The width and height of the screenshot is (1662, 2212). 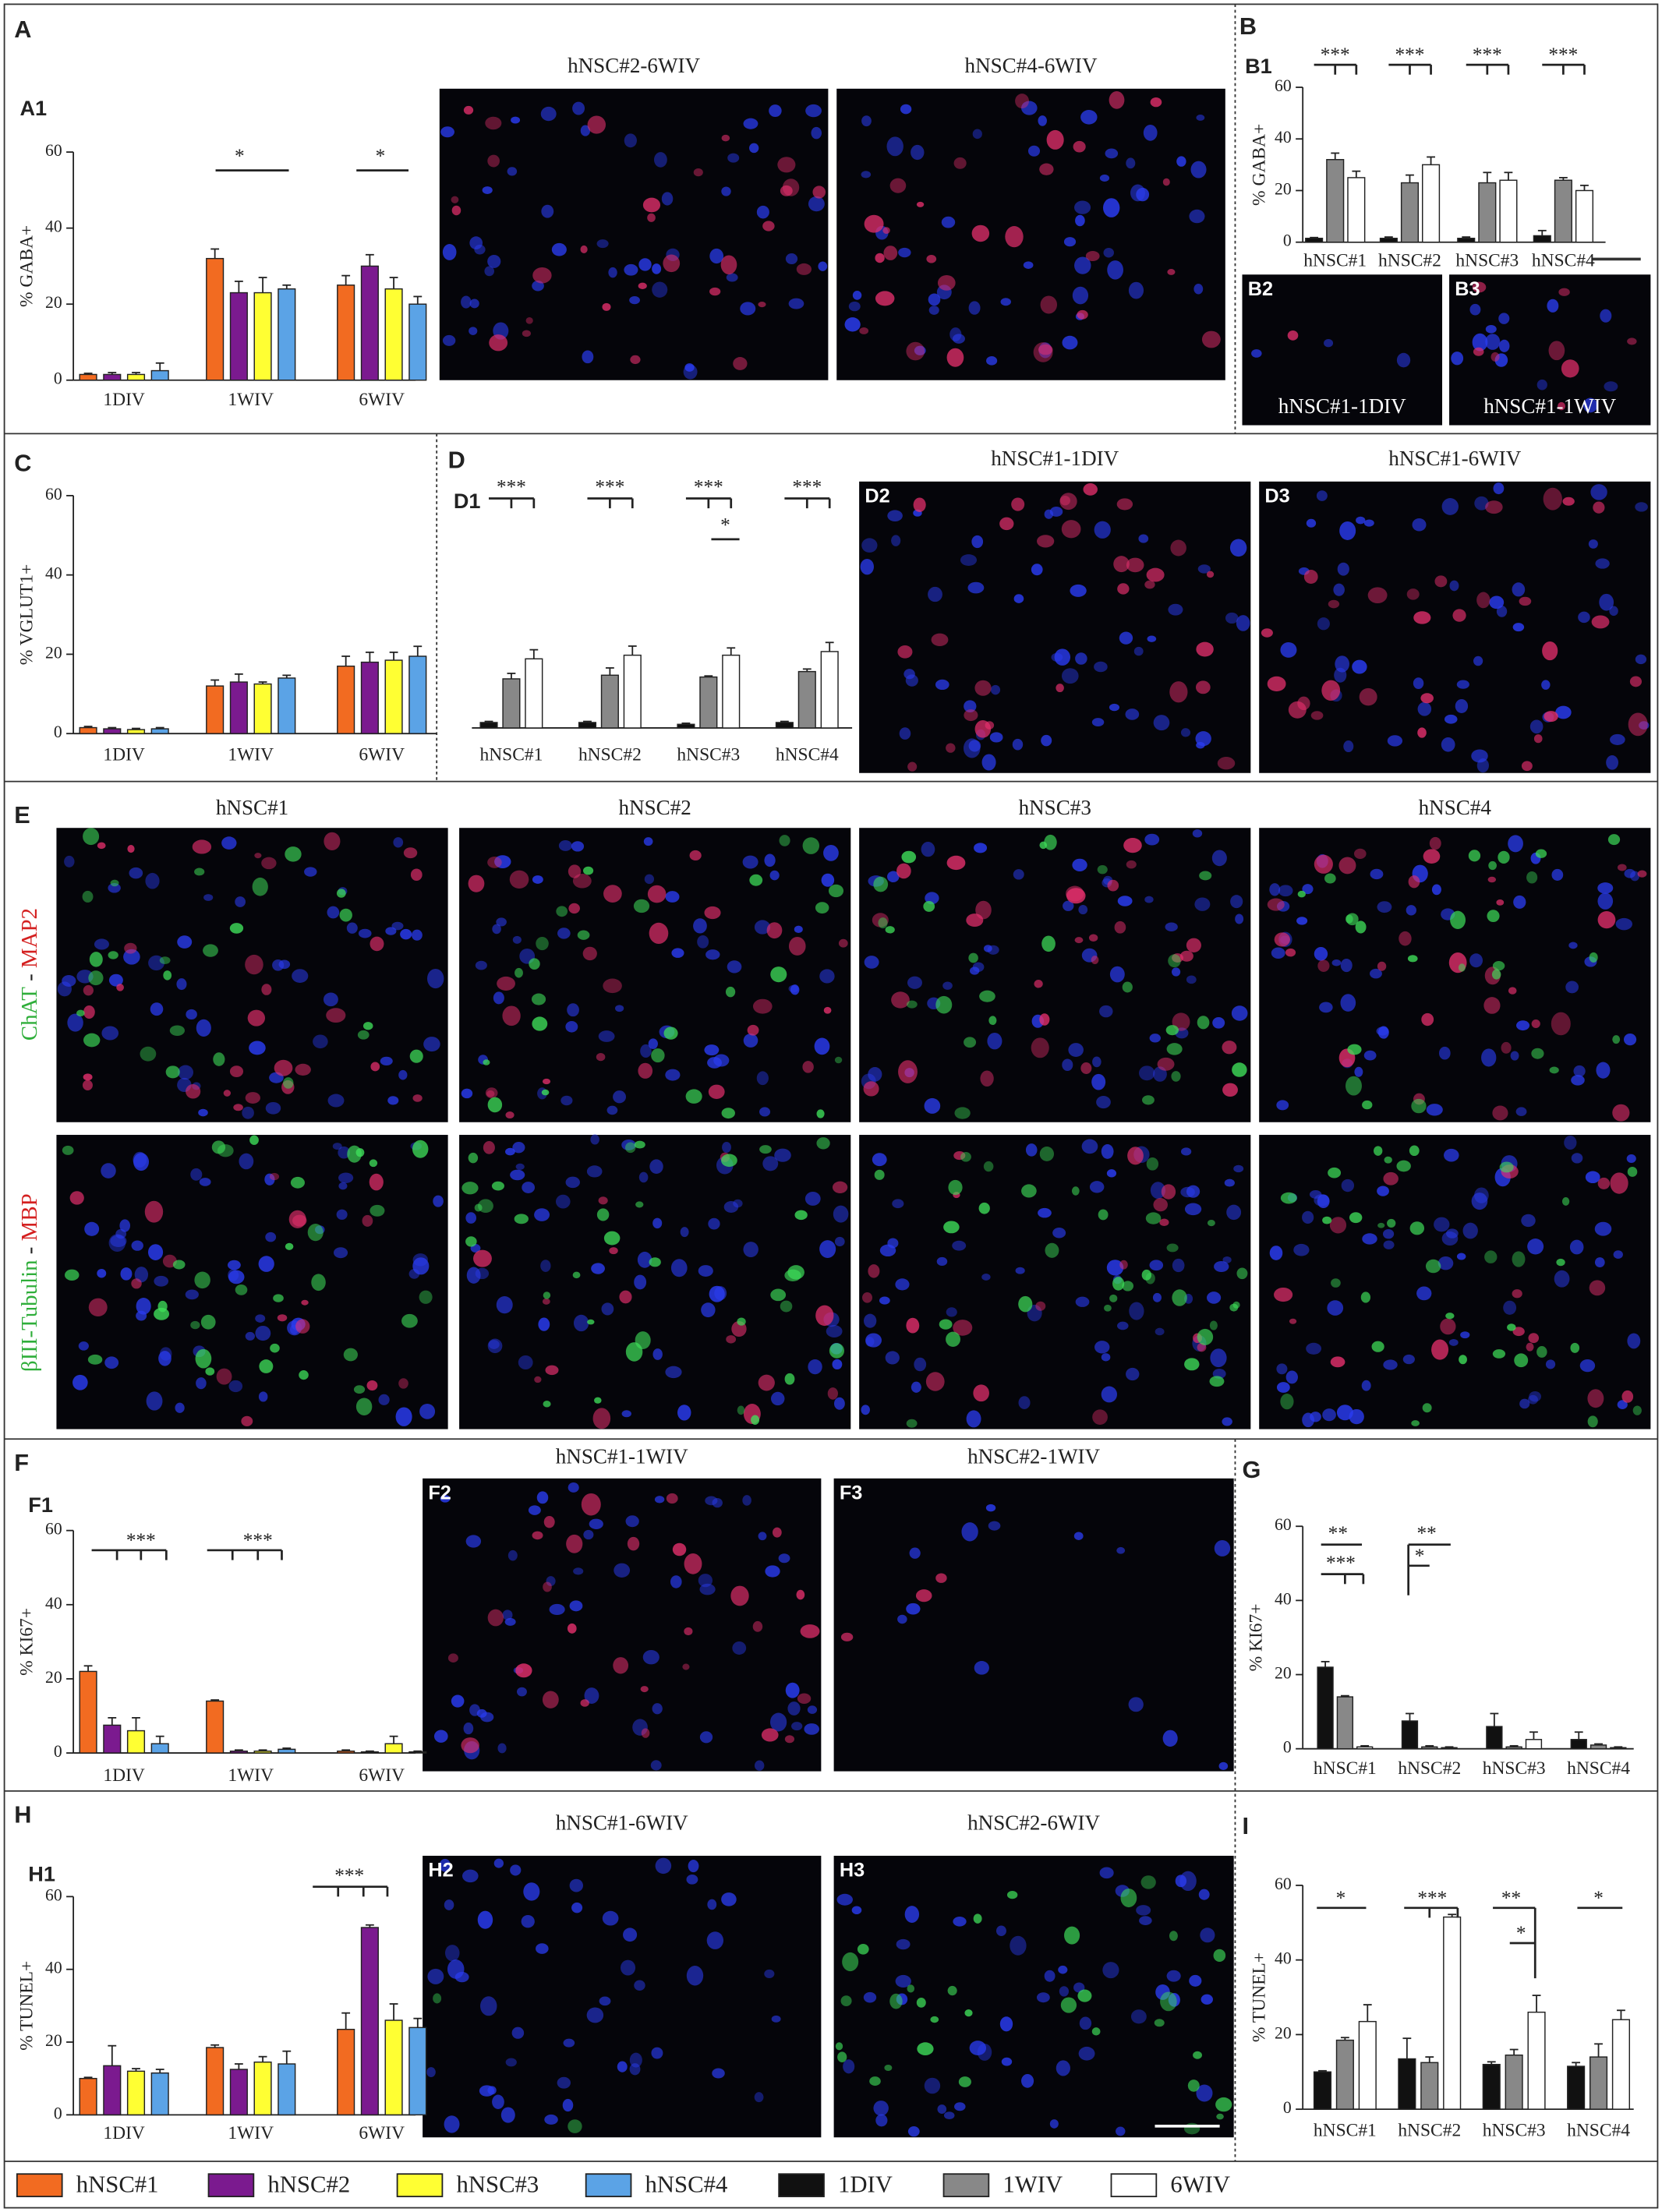 I want to click on image-label: D2, so click(x=877, y=496).